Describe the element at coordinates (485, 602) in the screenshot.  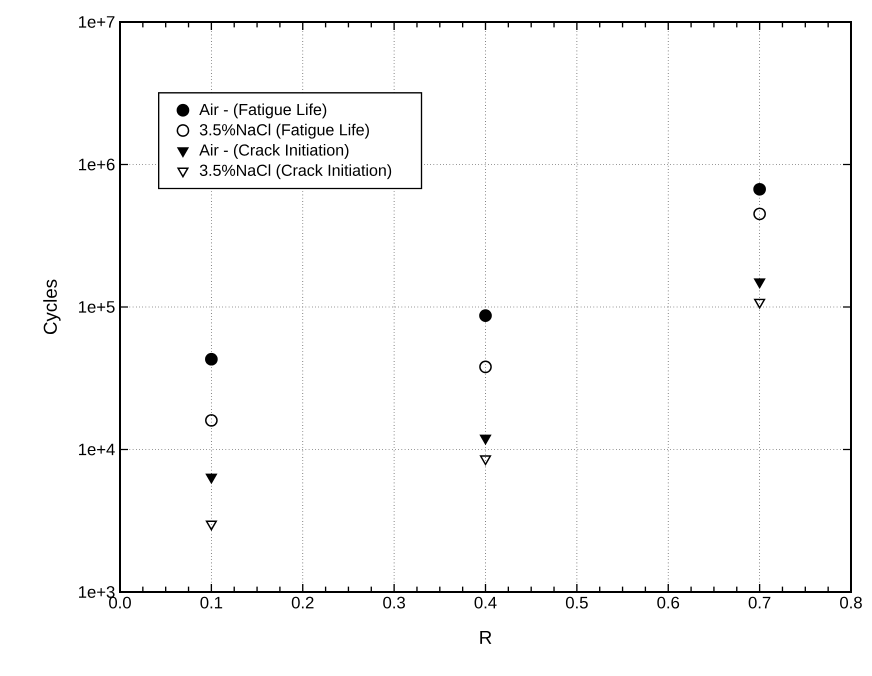
I see `x-tick-label: 0.4` at that location.